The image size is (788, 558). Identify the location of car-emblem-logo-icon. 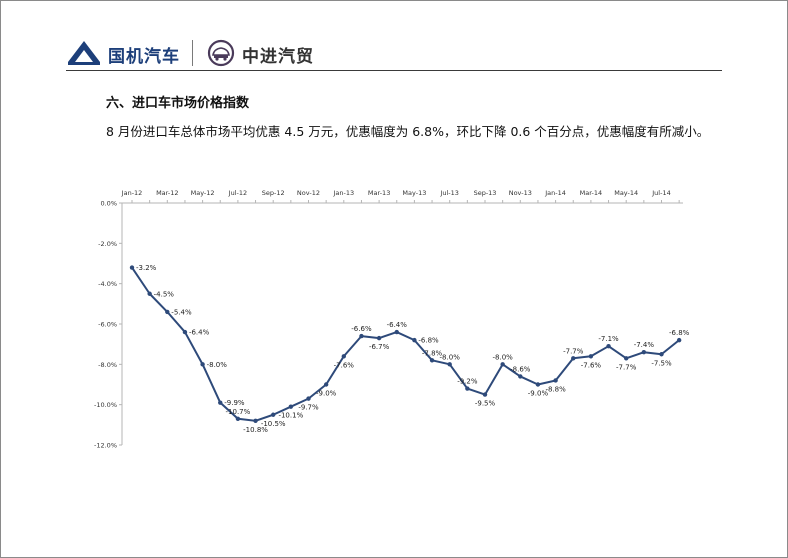
(221, 53).